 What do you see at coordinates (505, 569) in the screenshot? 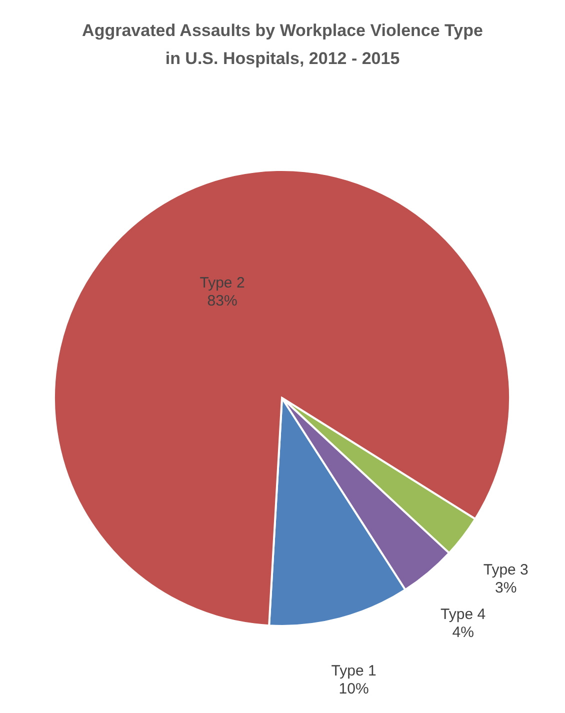
I see `slice-label: Type 3` at bounding box center [505, 569].